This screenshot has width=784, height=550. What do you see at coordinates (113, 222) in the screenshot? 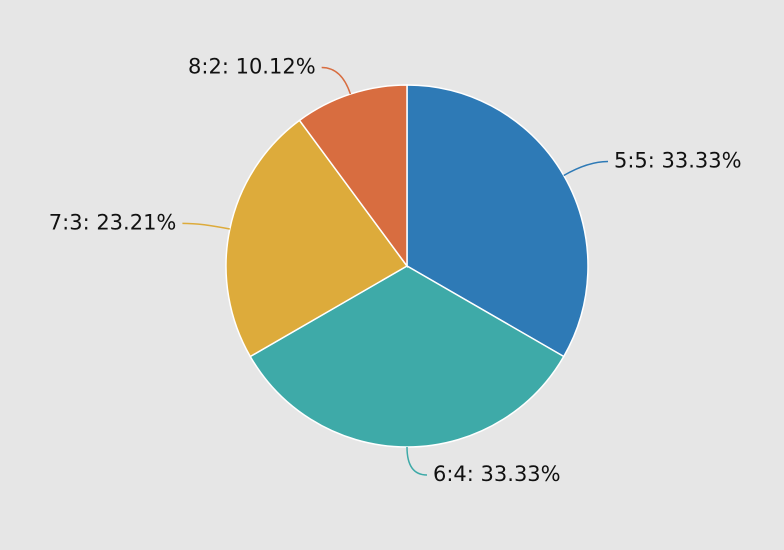
I see `data-label: 7:3: 23.21%` at bounding box center [113, 222].